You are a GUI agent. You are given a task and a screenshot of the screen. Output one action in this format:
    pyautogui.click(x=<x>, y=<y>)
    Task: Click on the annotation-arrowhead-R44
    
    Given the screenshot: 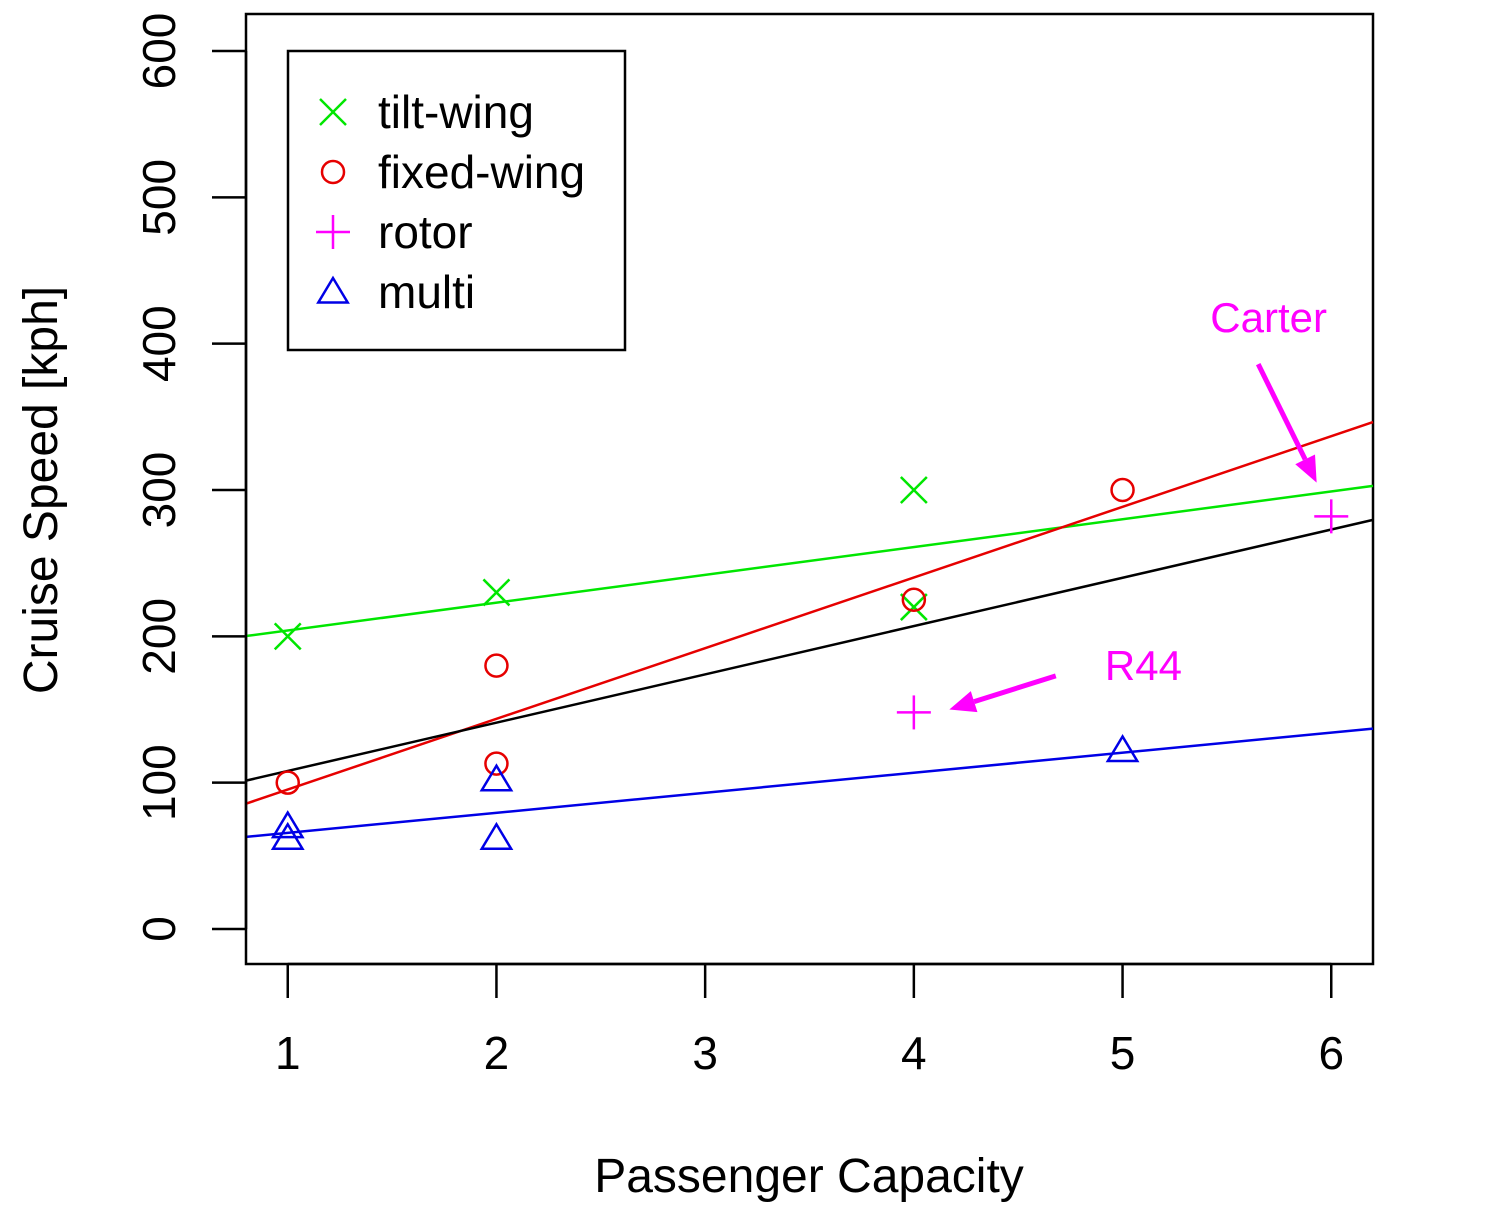 What is the action you would take?
    pyautogui.click(x=963, y=702)
    